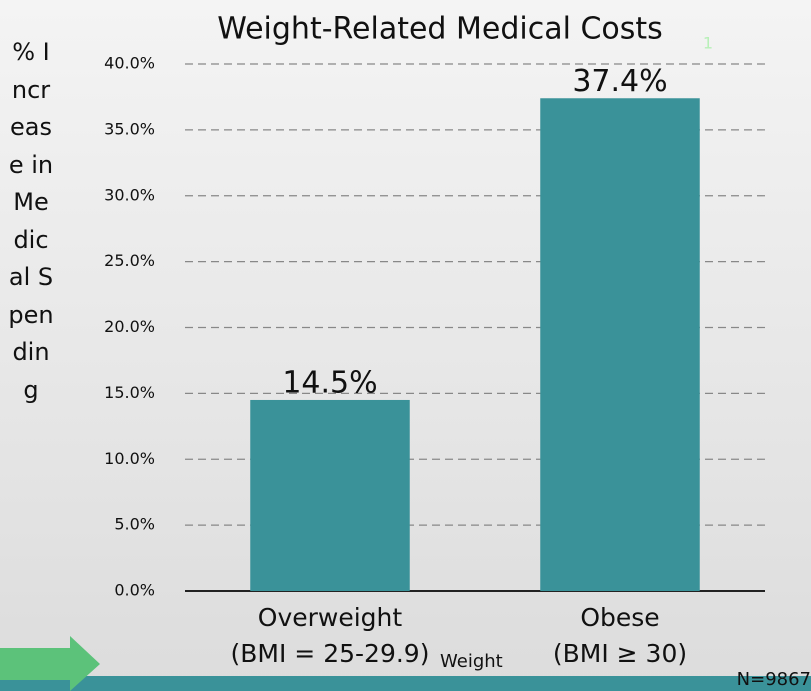 The image size is (811, 691). Describe the element at coordinates (330, 635) in the screenshot. I see `x-tick-label: Overweight (BMI = 25-29.9)` at that location.